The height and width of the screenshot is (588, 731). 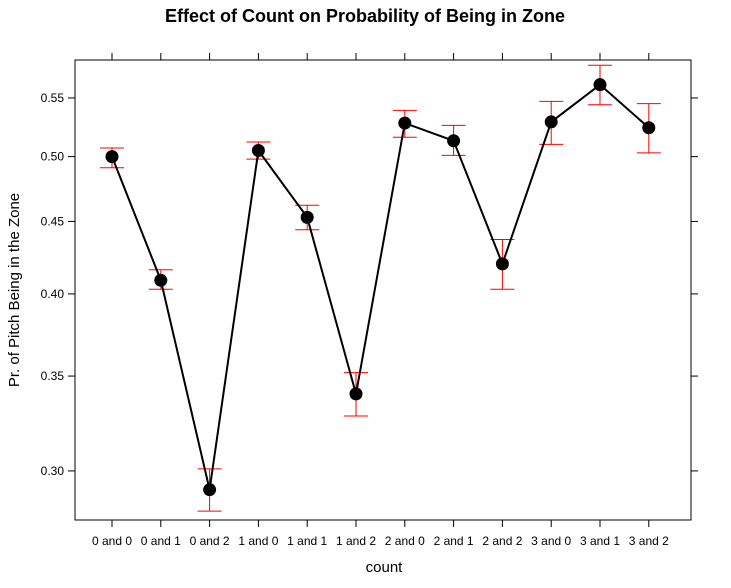 What do you see at coordinates (14, 290) in the screenshot?
I see `y-axis-label: Pr. of Pitch Being in the Zone` at bounding box center [14, 290].